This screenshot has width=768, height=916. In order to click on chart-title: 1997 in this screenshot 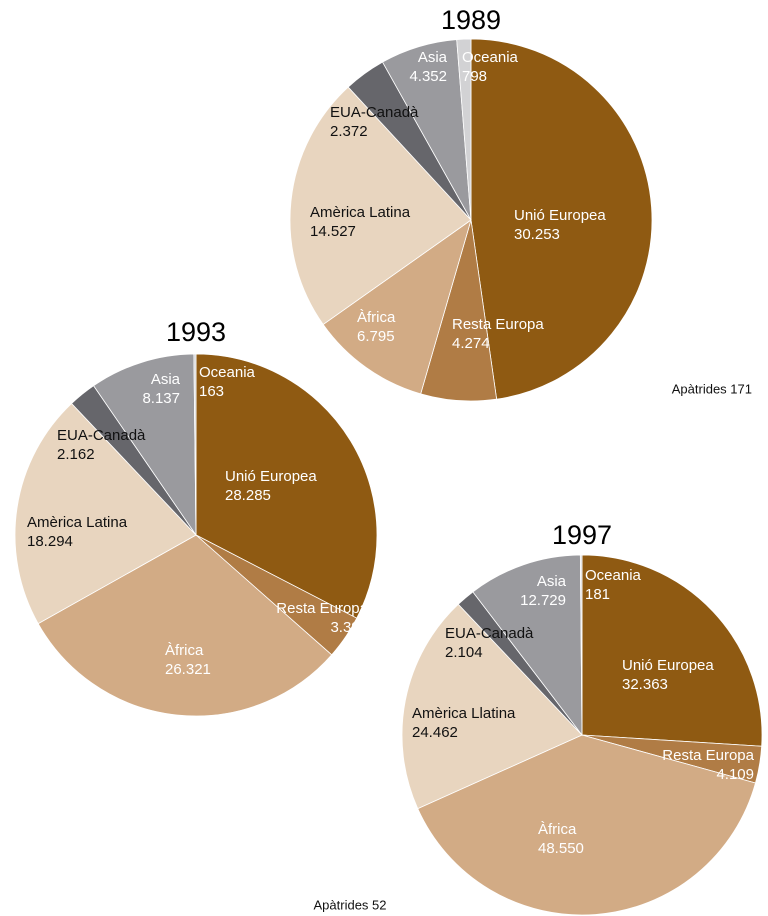, I will do `click(582, 535)`.